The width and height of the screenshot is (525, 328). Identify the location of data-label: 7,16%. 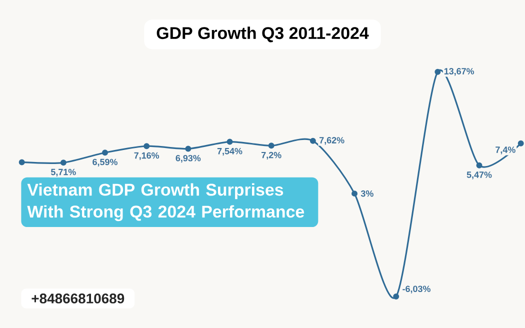
(147, 156).